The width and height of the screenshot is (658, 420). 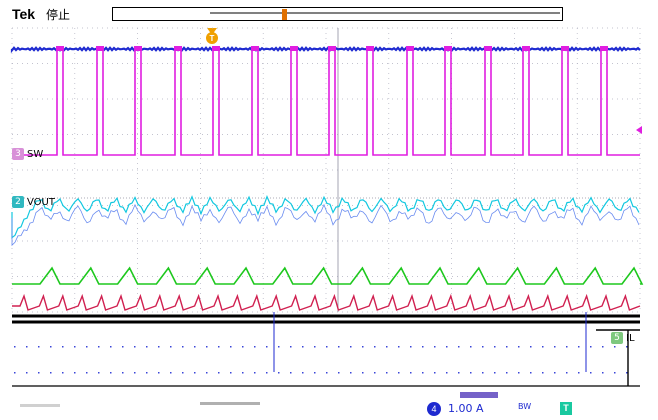 What do you see at coordinates (41, 202) in the screenshot?
I see `ch2-name: VOUT` at bounding box center [41, 202].